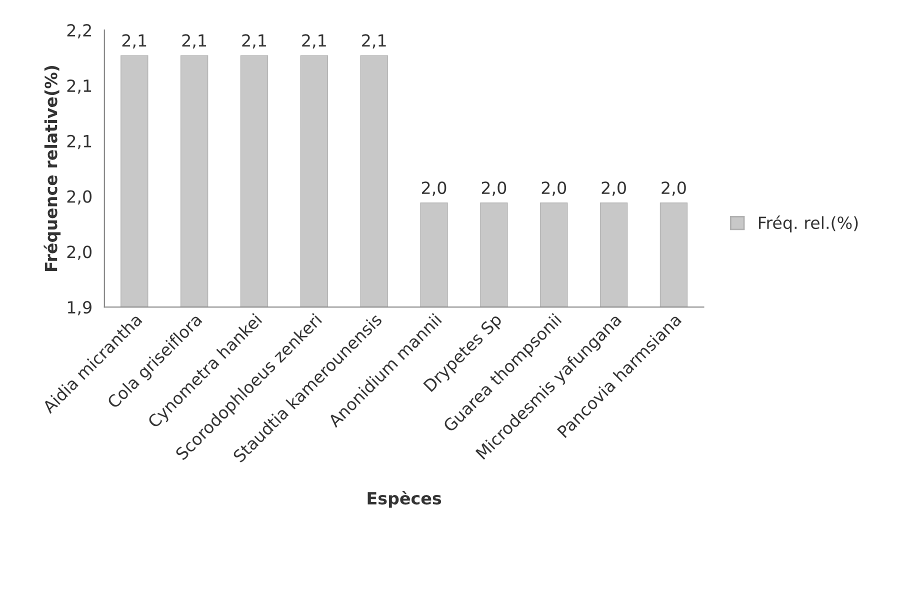 The width and height of the screenshot is (908, 602). I want to click on legend-label: Fréq. rel.(%), so click(808, 224).